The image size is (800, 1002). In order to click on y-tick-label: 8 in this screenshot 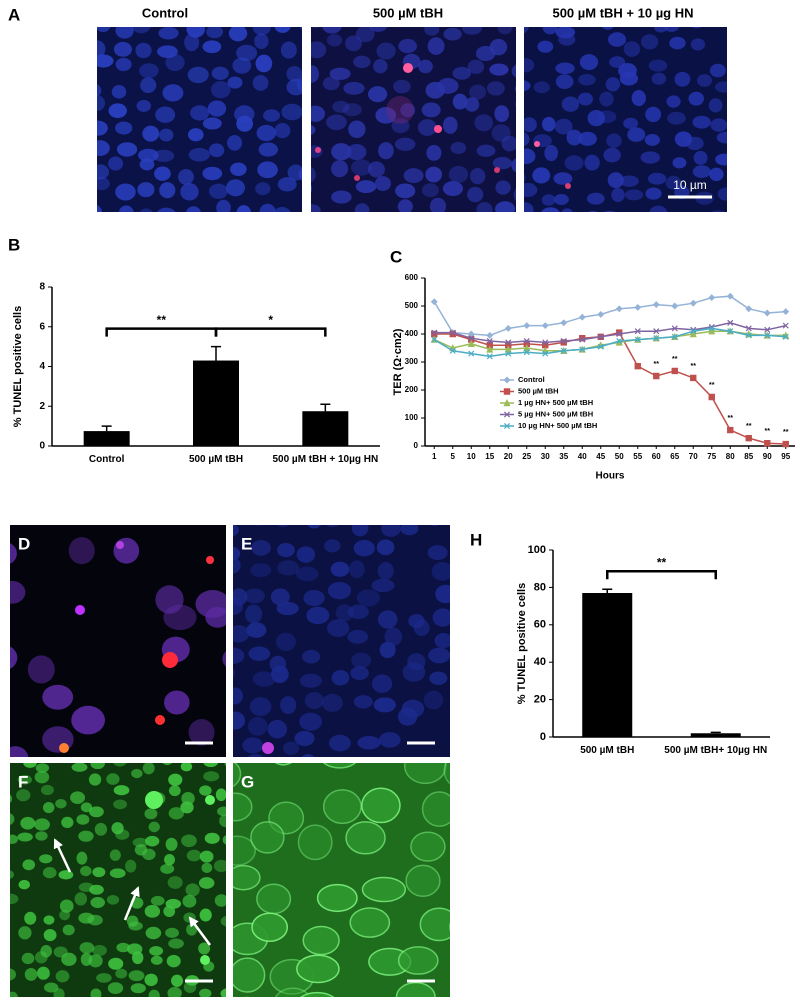, I will do `click(42, 287)`.